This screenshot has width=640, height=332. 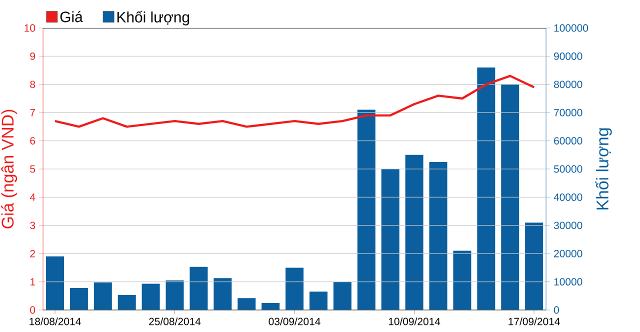 I want to click on y2-tick-label: 30000, so click(x=568, y=226).